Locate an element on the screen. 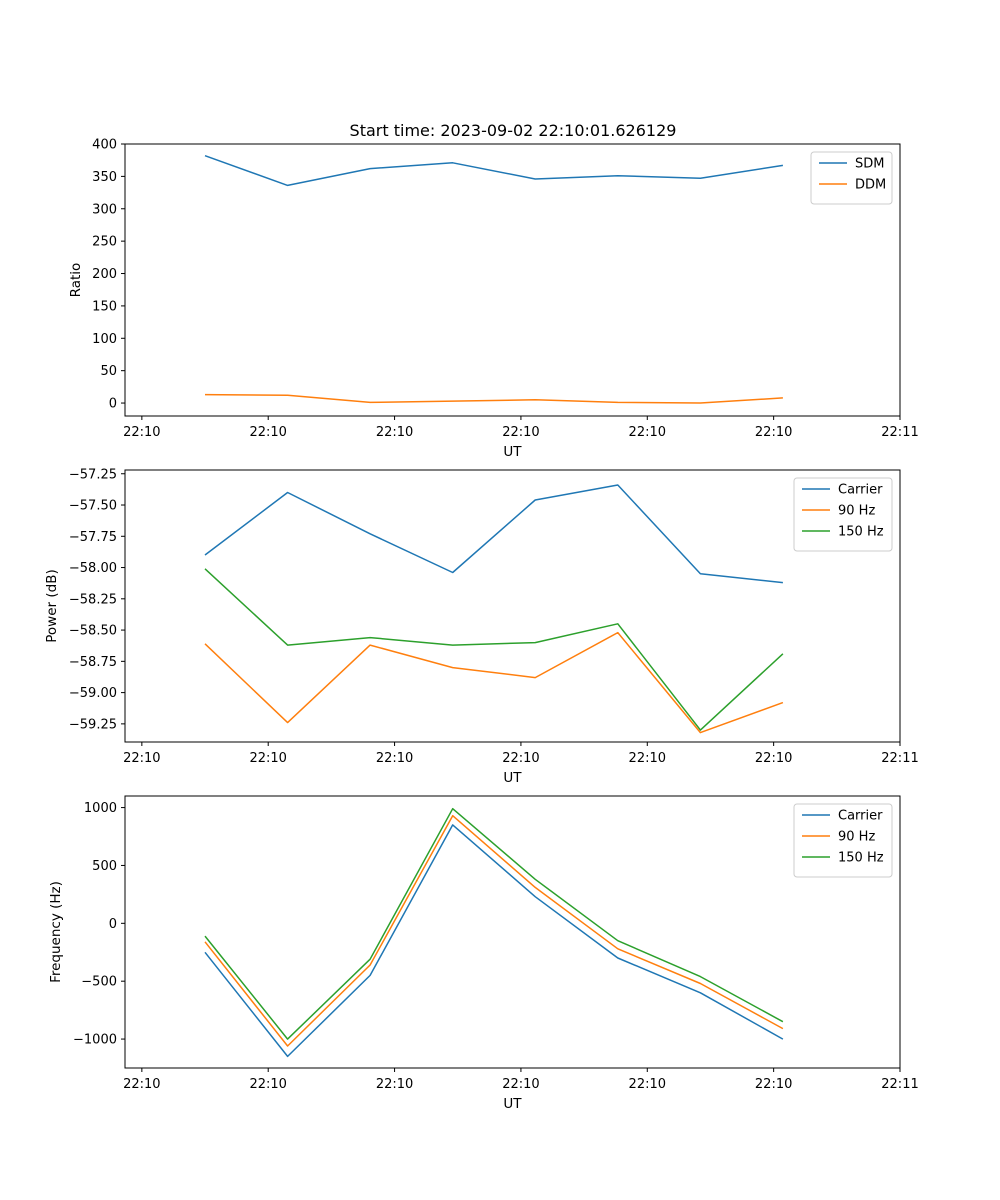  y-tick-label: −58.00 is located at coordinates (93, 568).